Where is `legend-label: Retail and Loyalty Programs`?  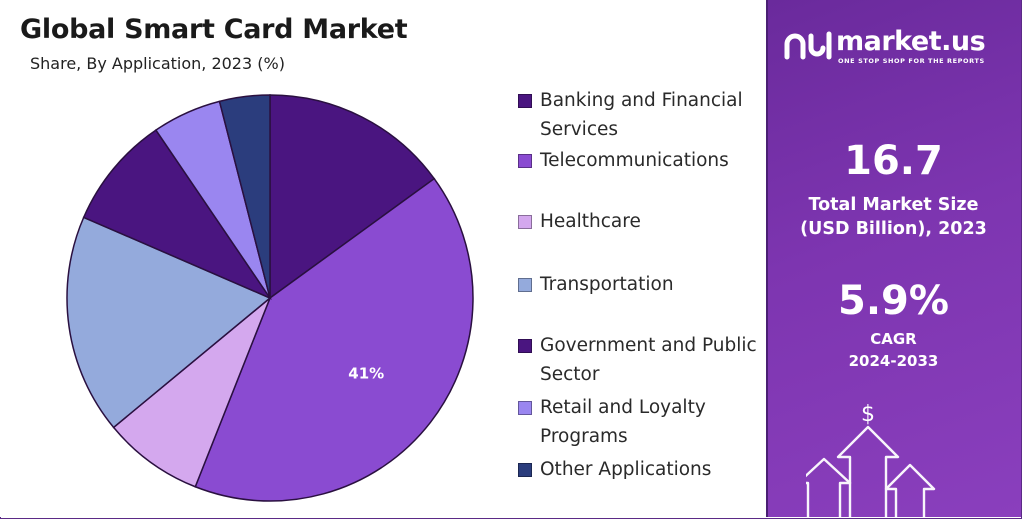 legend-label: Retail and Loyalty Programs is located at coordinates (623, 422).